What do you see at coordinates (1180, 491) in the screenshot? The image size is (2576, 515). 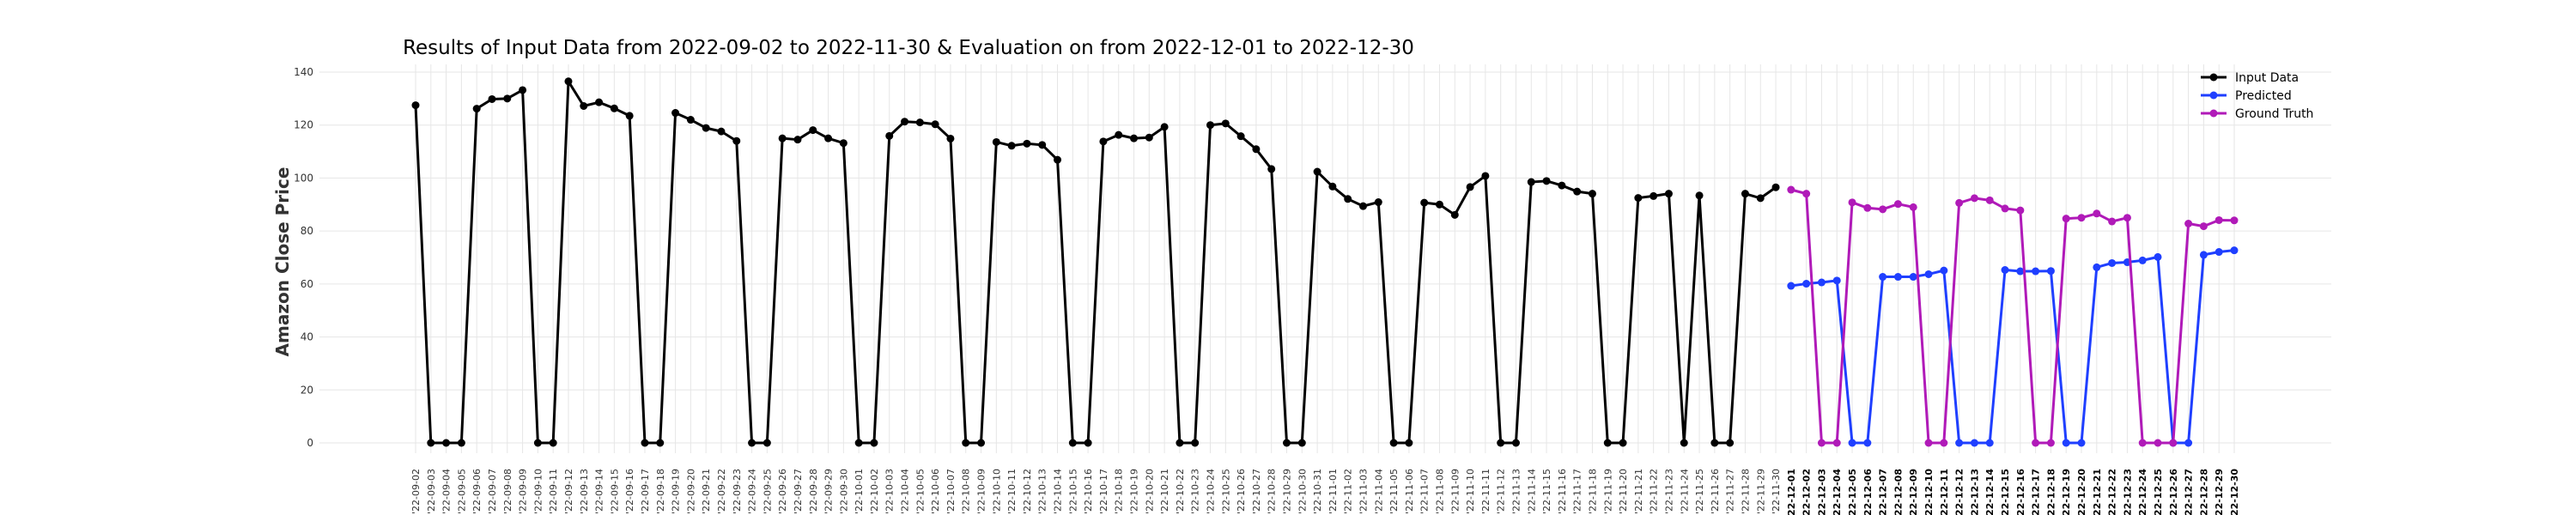 I see `x-tick-label: '22-10-22` at bounding box center [1180, 491].